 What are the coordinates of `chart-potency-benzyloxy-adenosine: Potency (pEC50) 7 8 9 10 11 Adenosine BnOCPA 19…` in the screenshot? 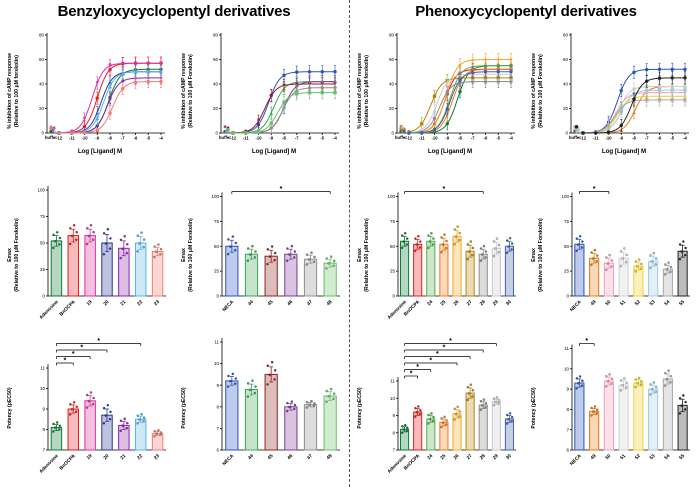 It's located at (89, 408).